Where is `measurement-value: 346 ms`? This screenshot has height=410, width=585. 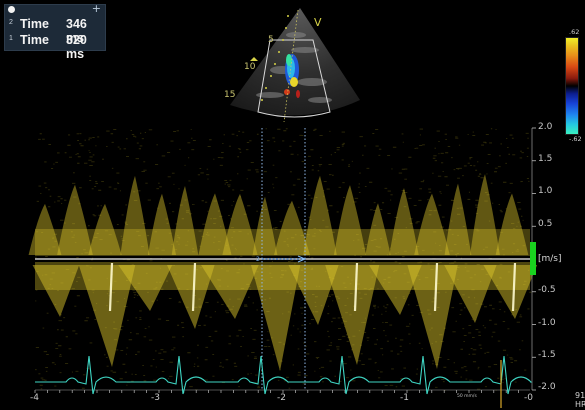
measurement-value: 346 ms is located at coordinates (76, 31).